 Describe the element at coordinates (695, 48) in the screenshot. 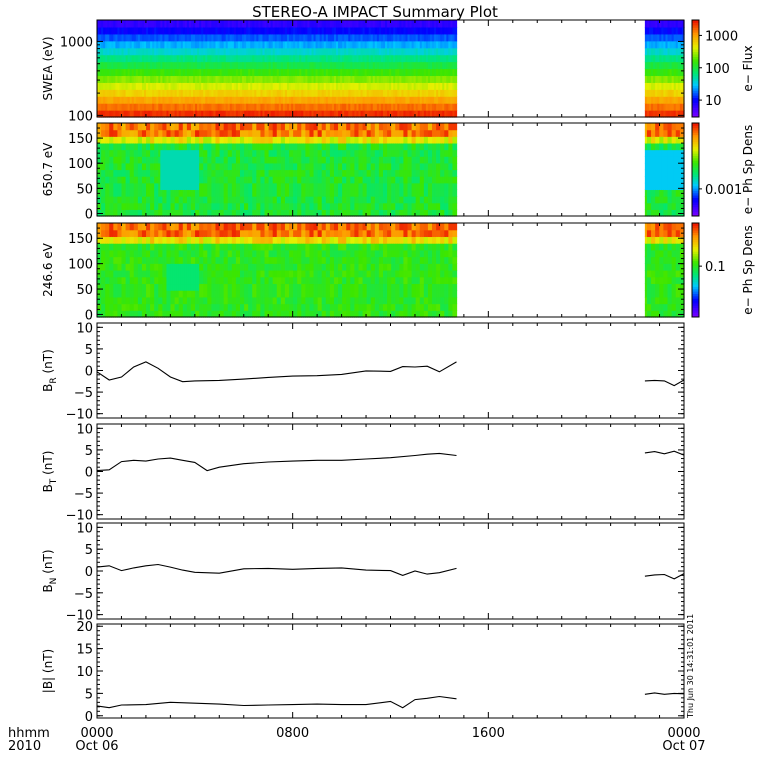

I see `colorbar-step` at that location.